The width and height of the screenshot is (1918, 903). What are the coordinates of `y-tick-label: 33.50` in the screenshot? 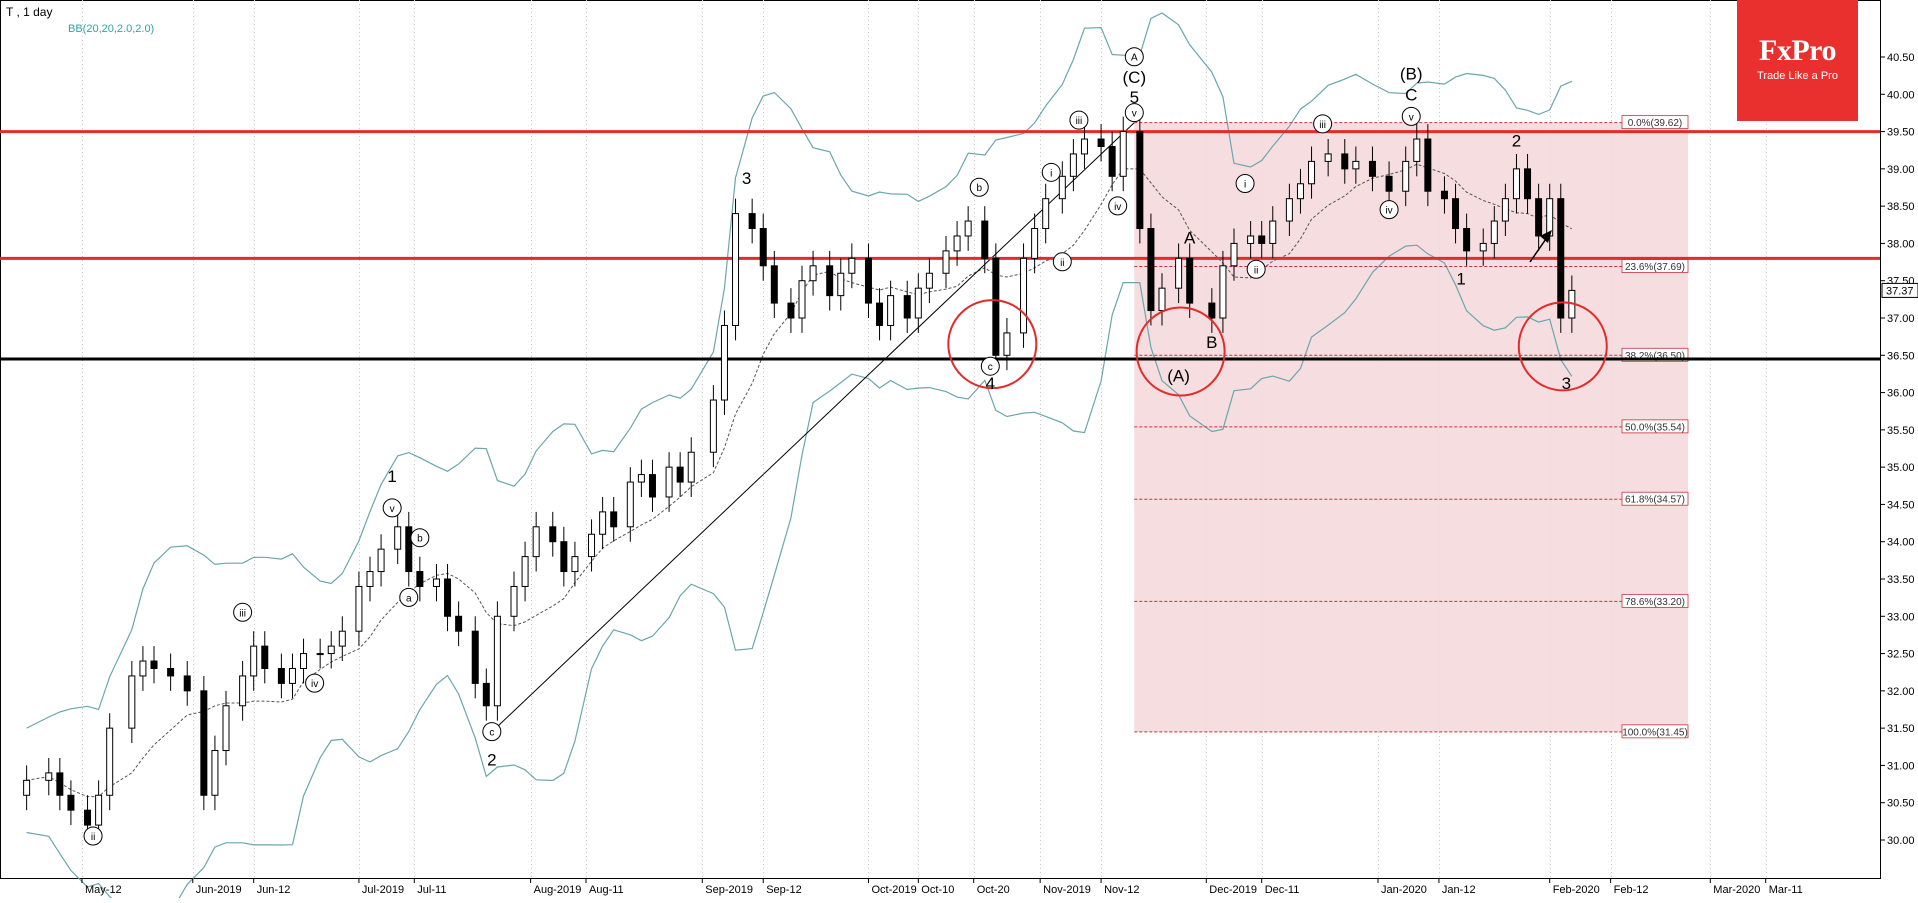 It's located at (1901, 580).